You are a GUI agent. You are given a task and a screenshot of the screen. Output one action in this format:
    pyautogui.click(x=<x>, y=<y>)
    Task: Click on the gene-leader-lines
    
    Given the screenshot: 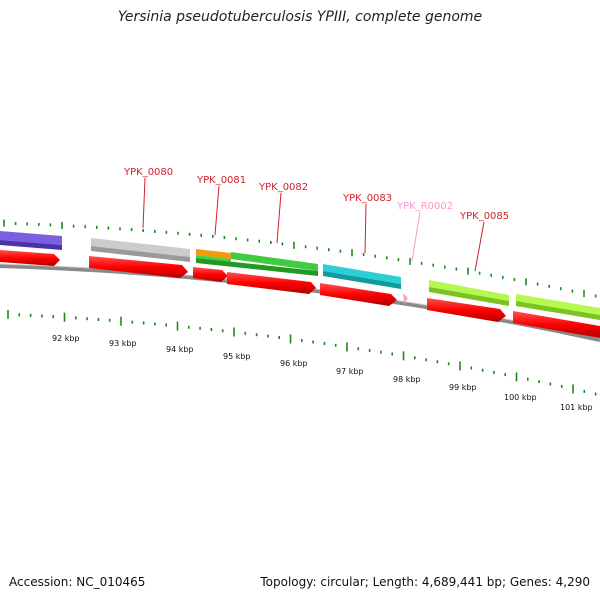 What is the action you would take?
    pyautogui.click(x=313, y=224)
    